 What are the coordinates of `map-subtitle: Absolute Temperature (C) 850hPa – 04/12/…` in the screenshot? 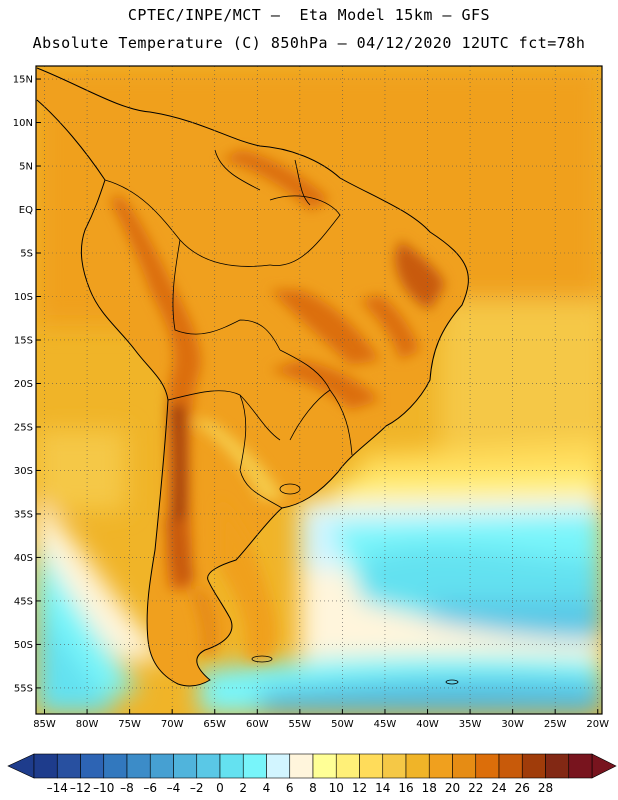 It's located at (309, 43).